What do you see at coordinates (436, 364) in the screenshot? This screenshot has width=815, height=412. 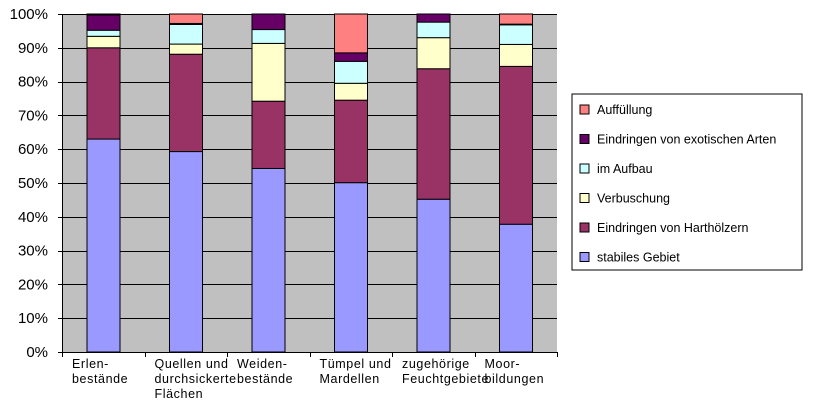 I see `x-category-label-line: zugehörige` at bounding box center [436, 364].